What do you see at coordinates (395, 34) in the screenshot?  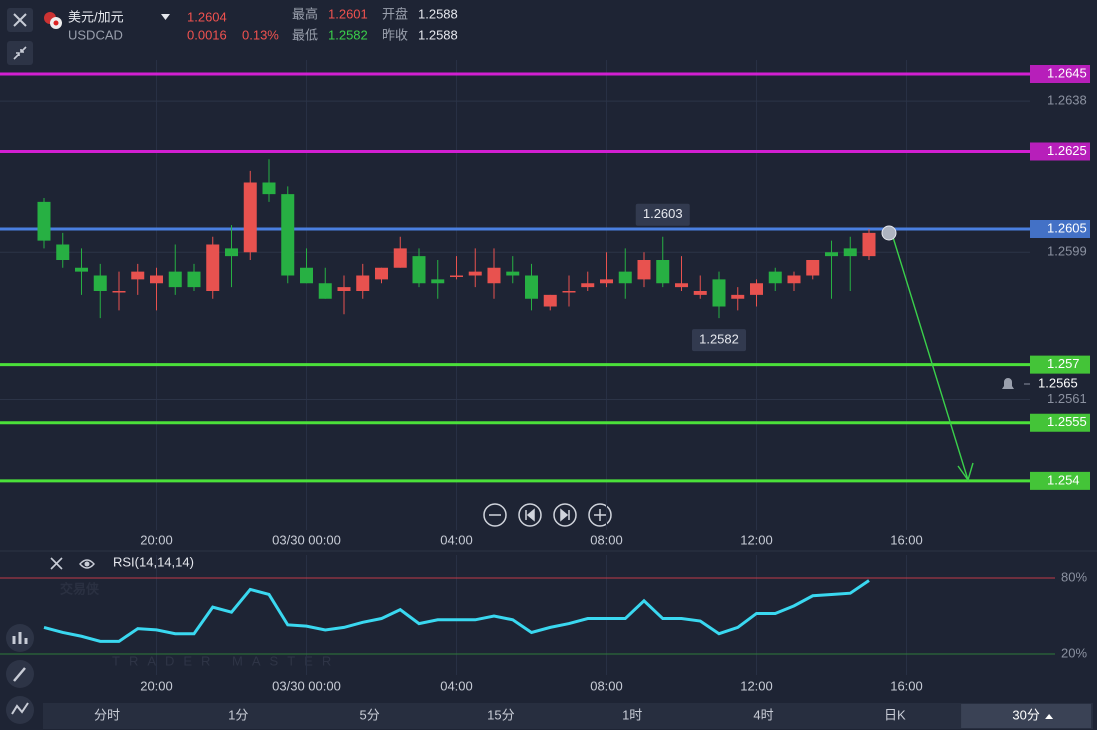 I see `stat-label: 昨收` at bounding box center [395, 34].